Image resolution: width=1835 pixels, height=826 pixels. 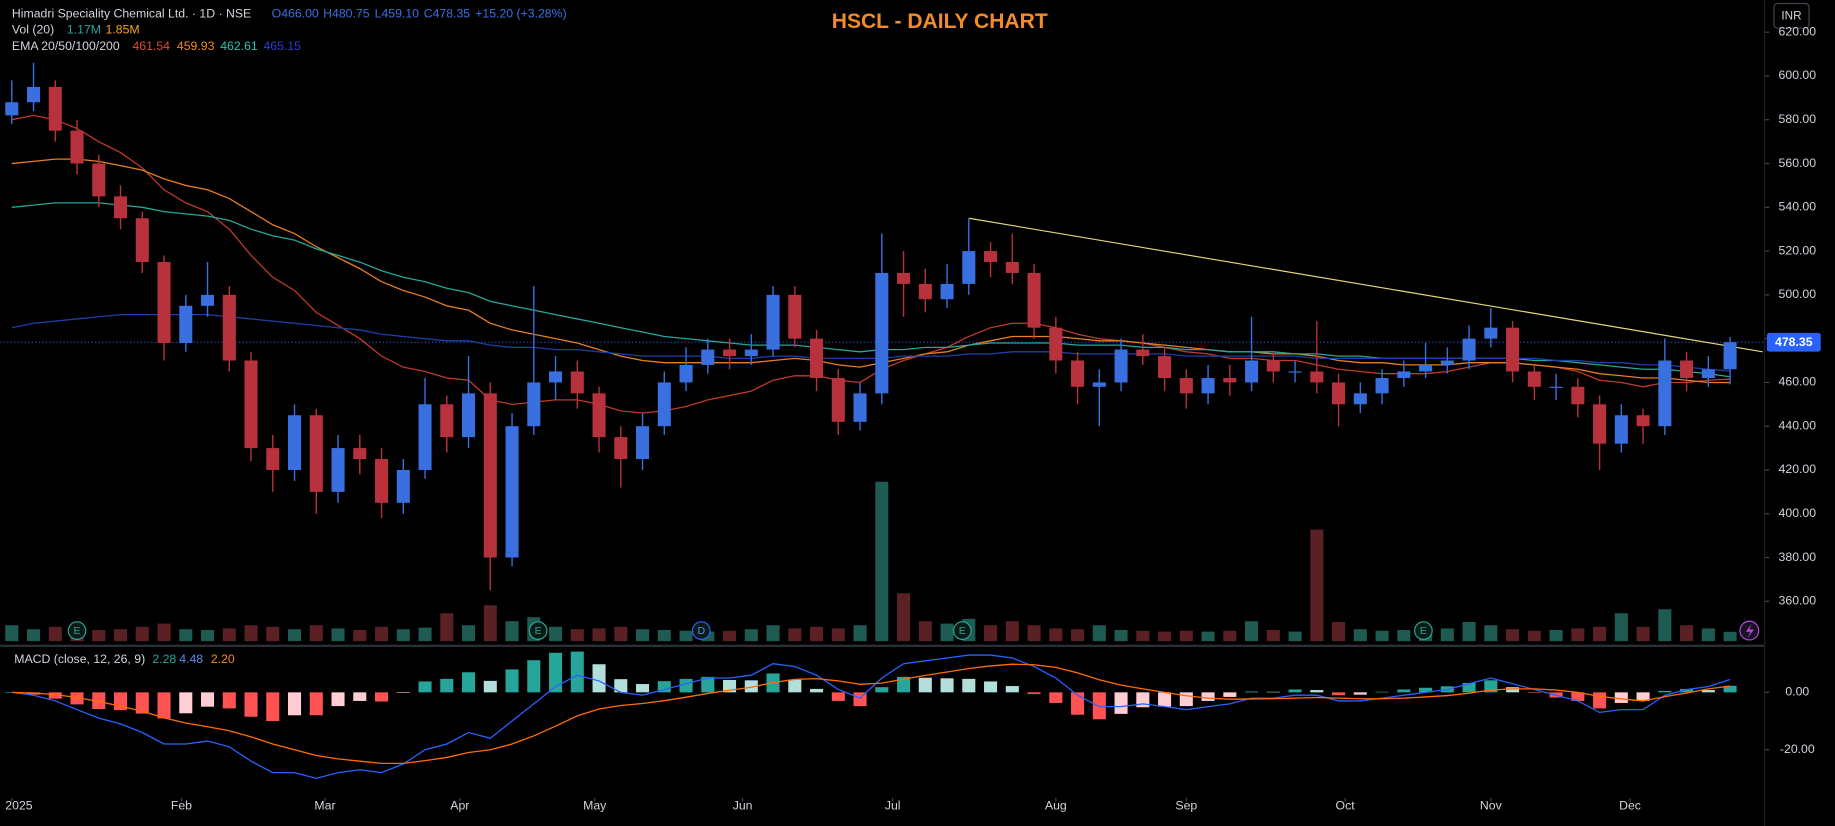 I want to click on ohlc-label: H480.75, so click(x=346, y=13).